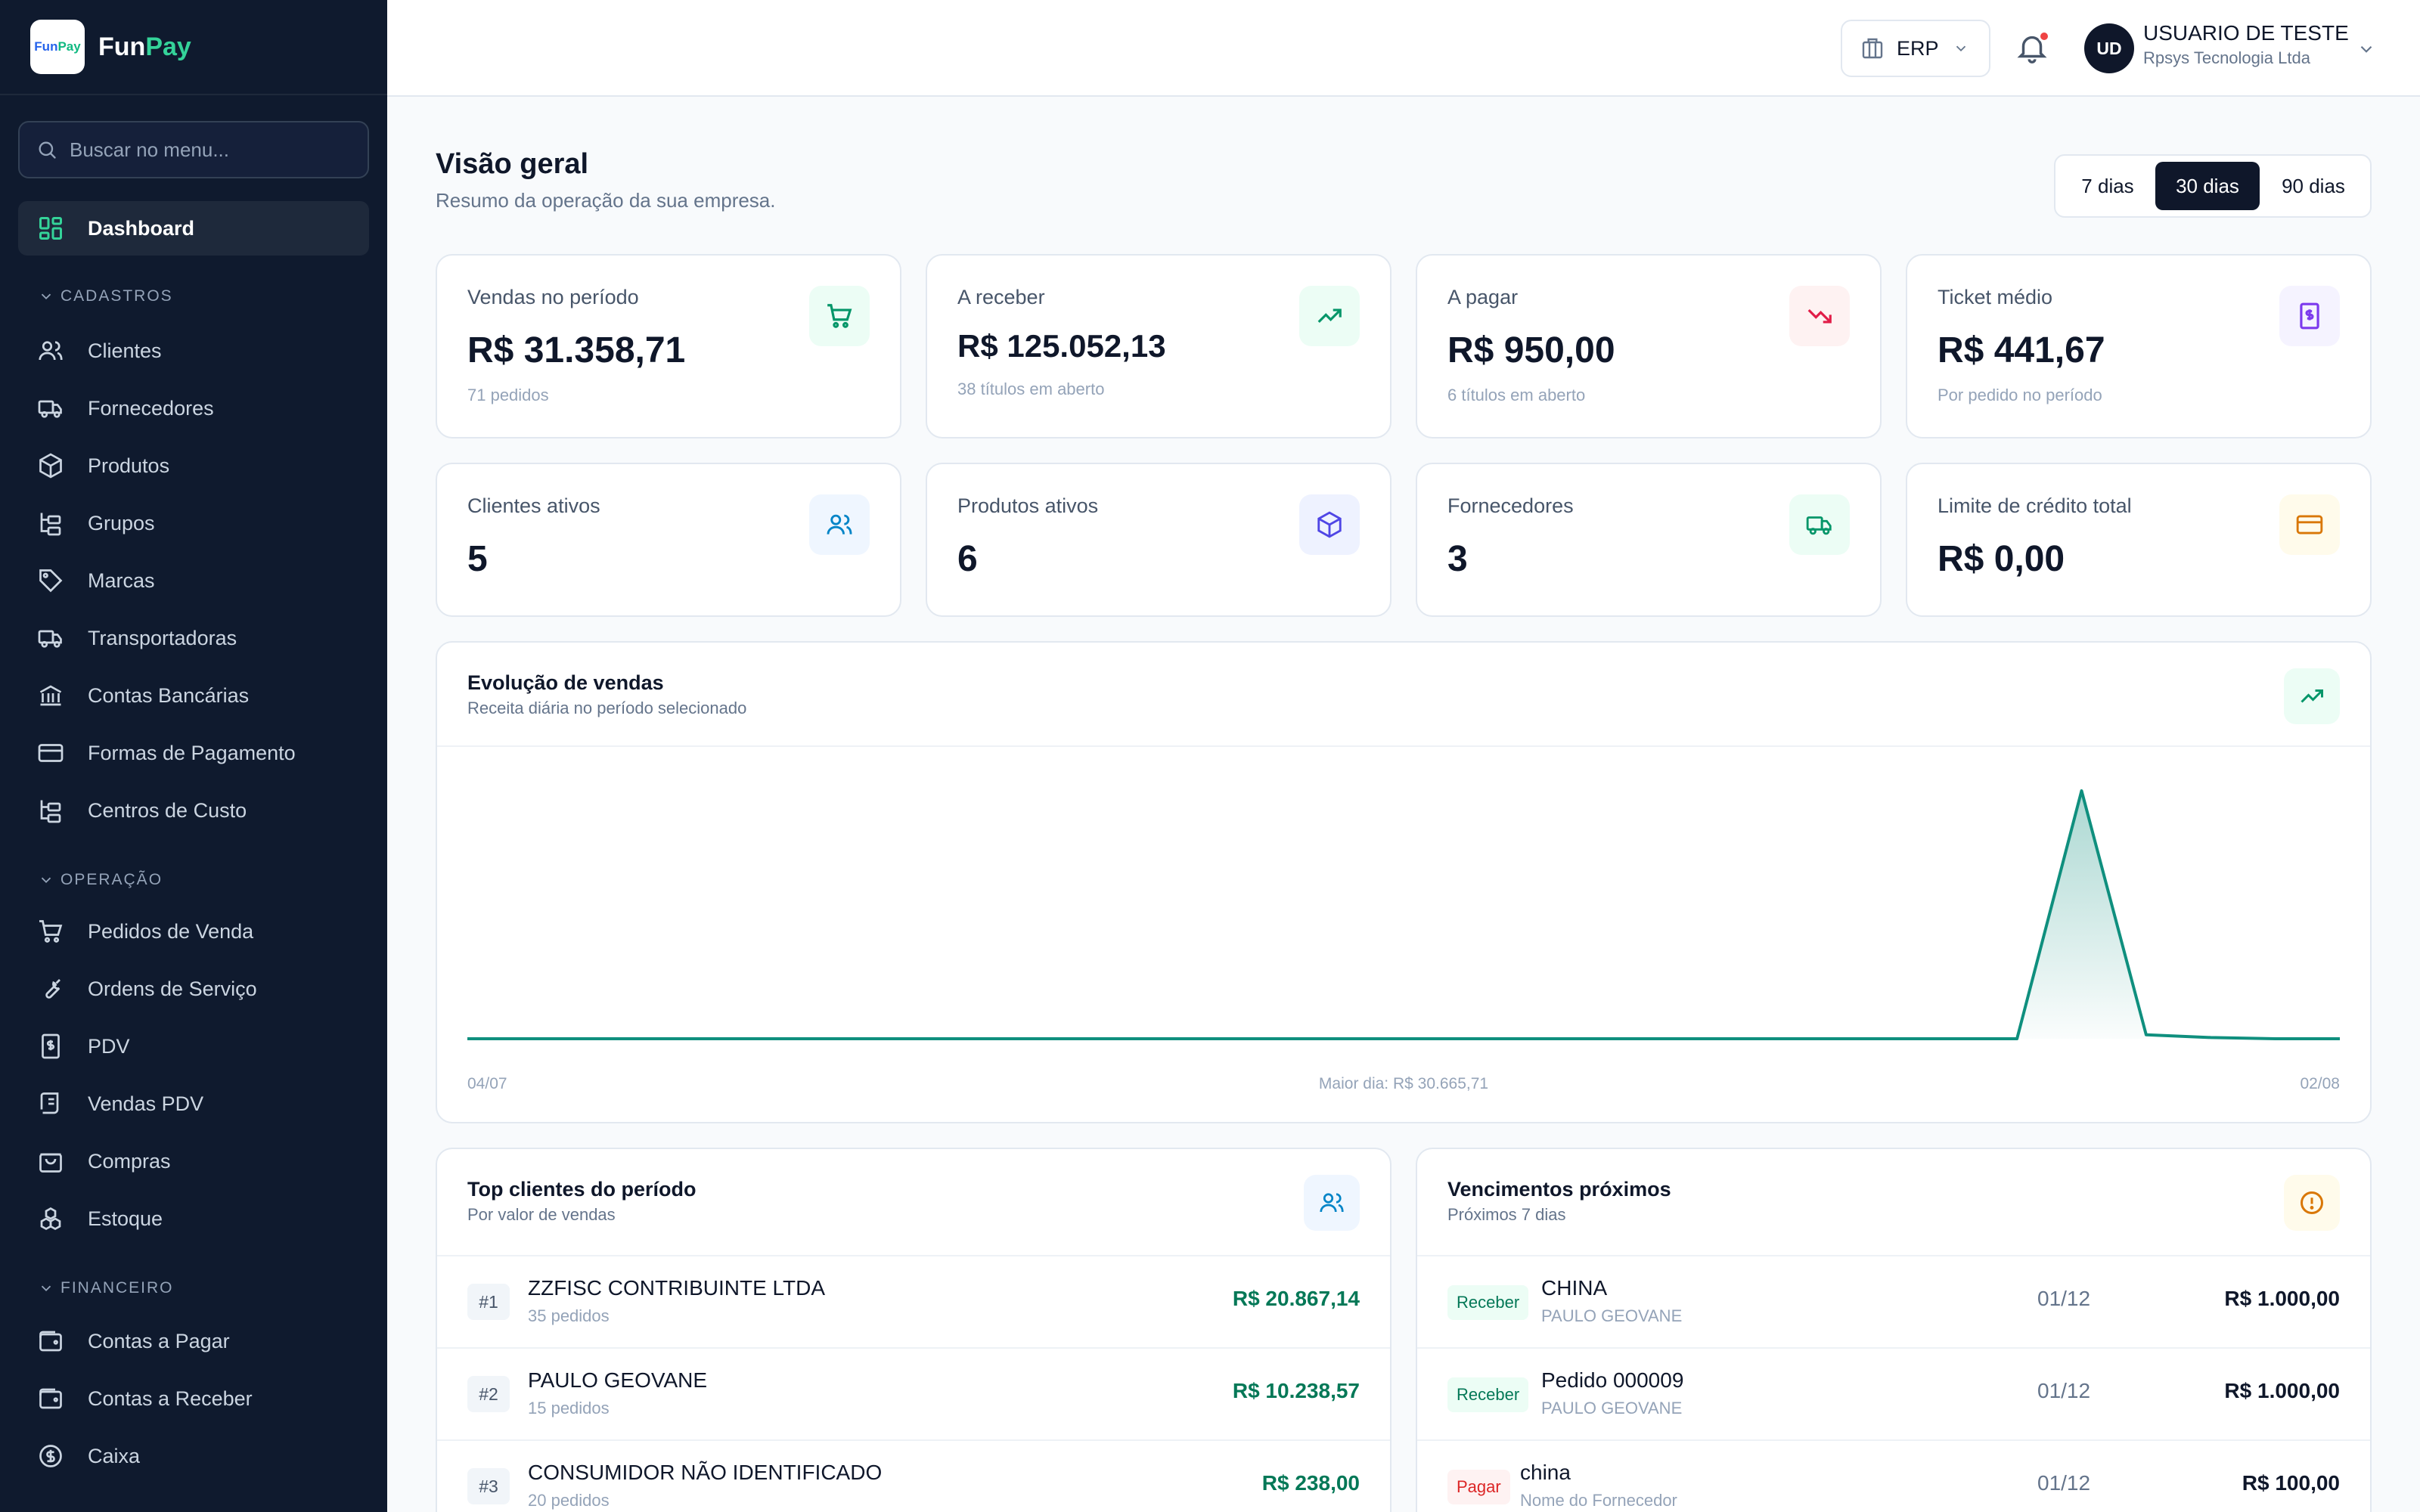 The width and height of the screenshot is (2420, 1512). I want to click on chevron-down-icon, so click(2366, 49).